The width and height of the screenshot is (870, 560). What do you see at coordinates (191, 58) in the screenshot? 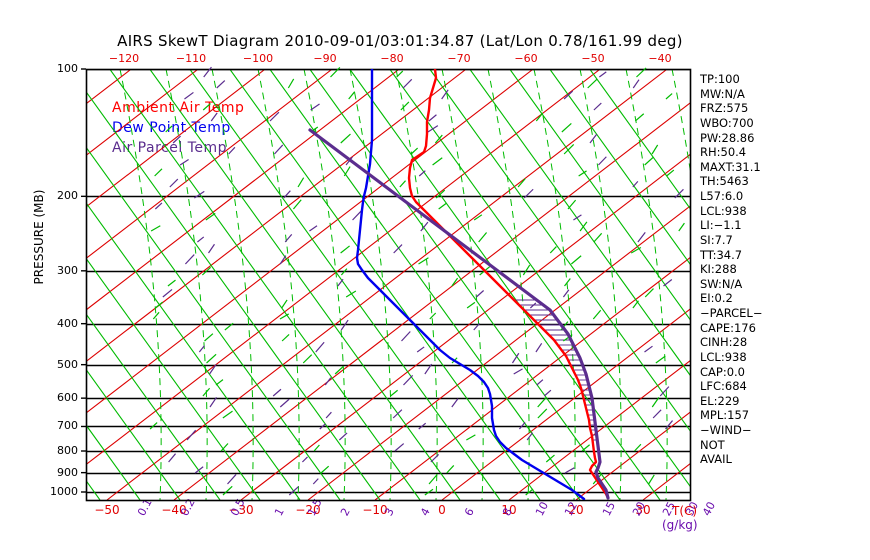
I see `top-temp-tick: −110` at bounding box center [191, 58].